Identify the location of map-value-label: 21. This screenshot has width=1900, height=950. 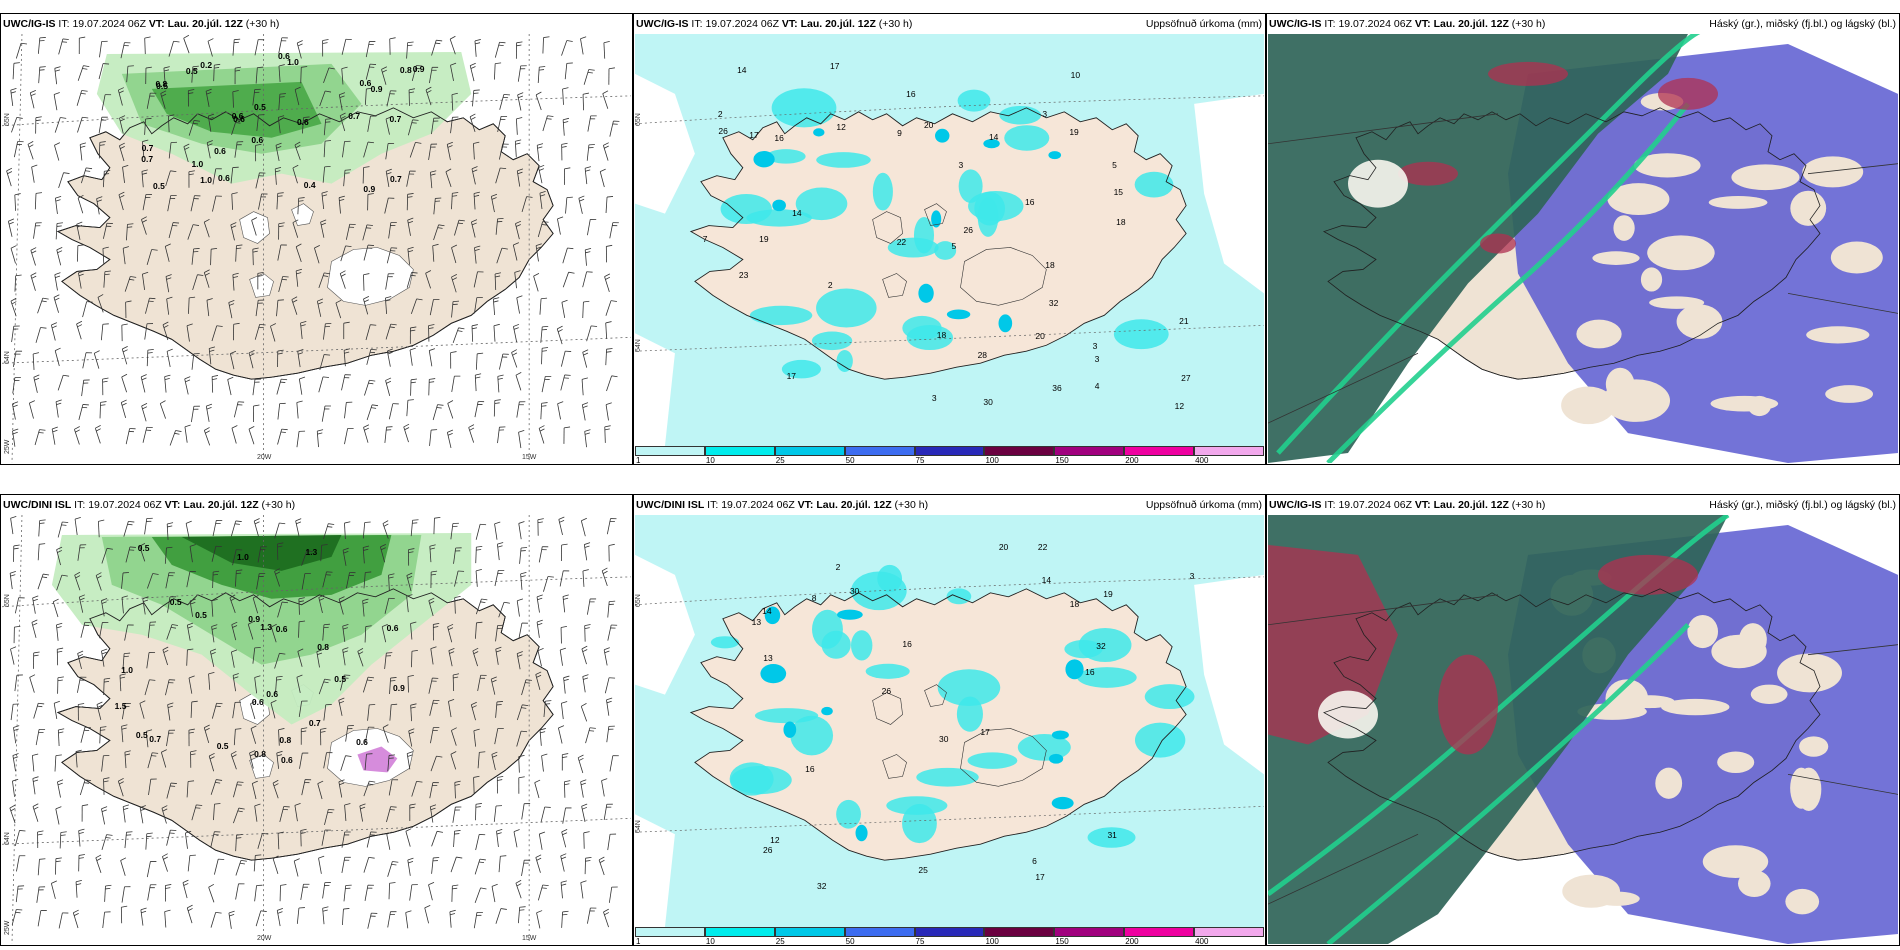
(1184, 320).